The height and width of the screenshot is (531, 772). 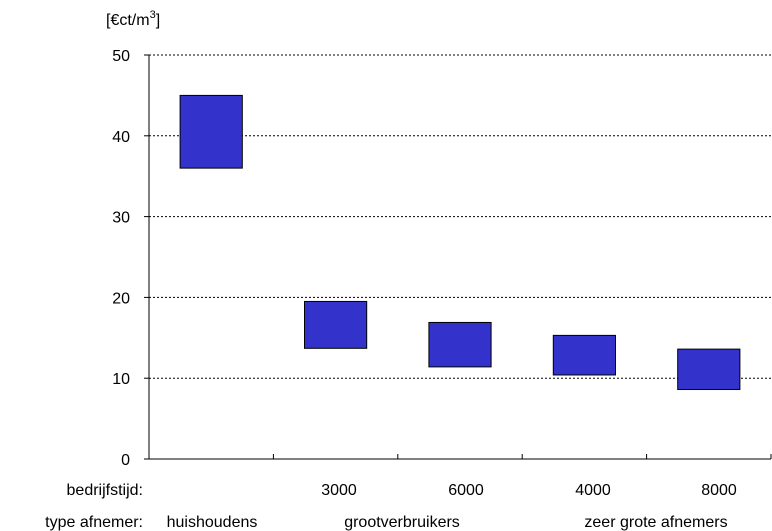 What do you see at coordinates (211, 131) in the screenshot?
I see `range-box-huishoudens` at bounding box center [211, 131].